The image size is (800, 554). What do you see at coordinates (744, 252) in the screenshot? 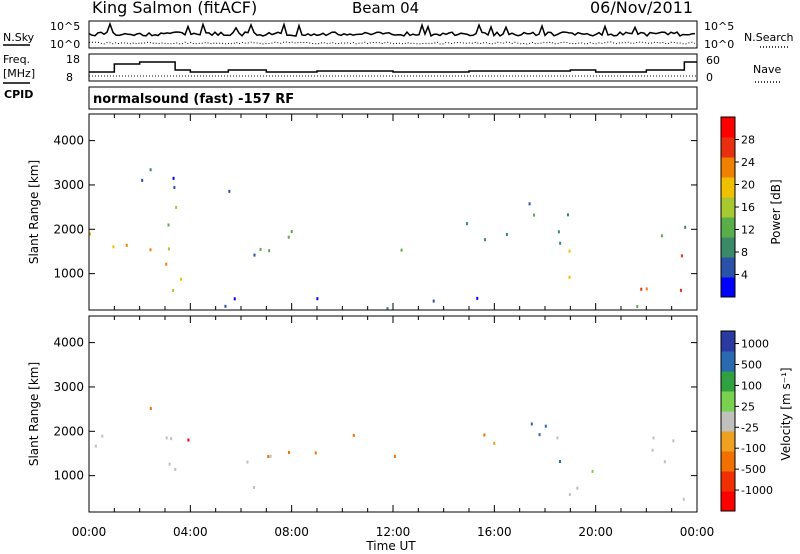
I see `colorbar-tick-label: 8` at bounding box center [744, 252].